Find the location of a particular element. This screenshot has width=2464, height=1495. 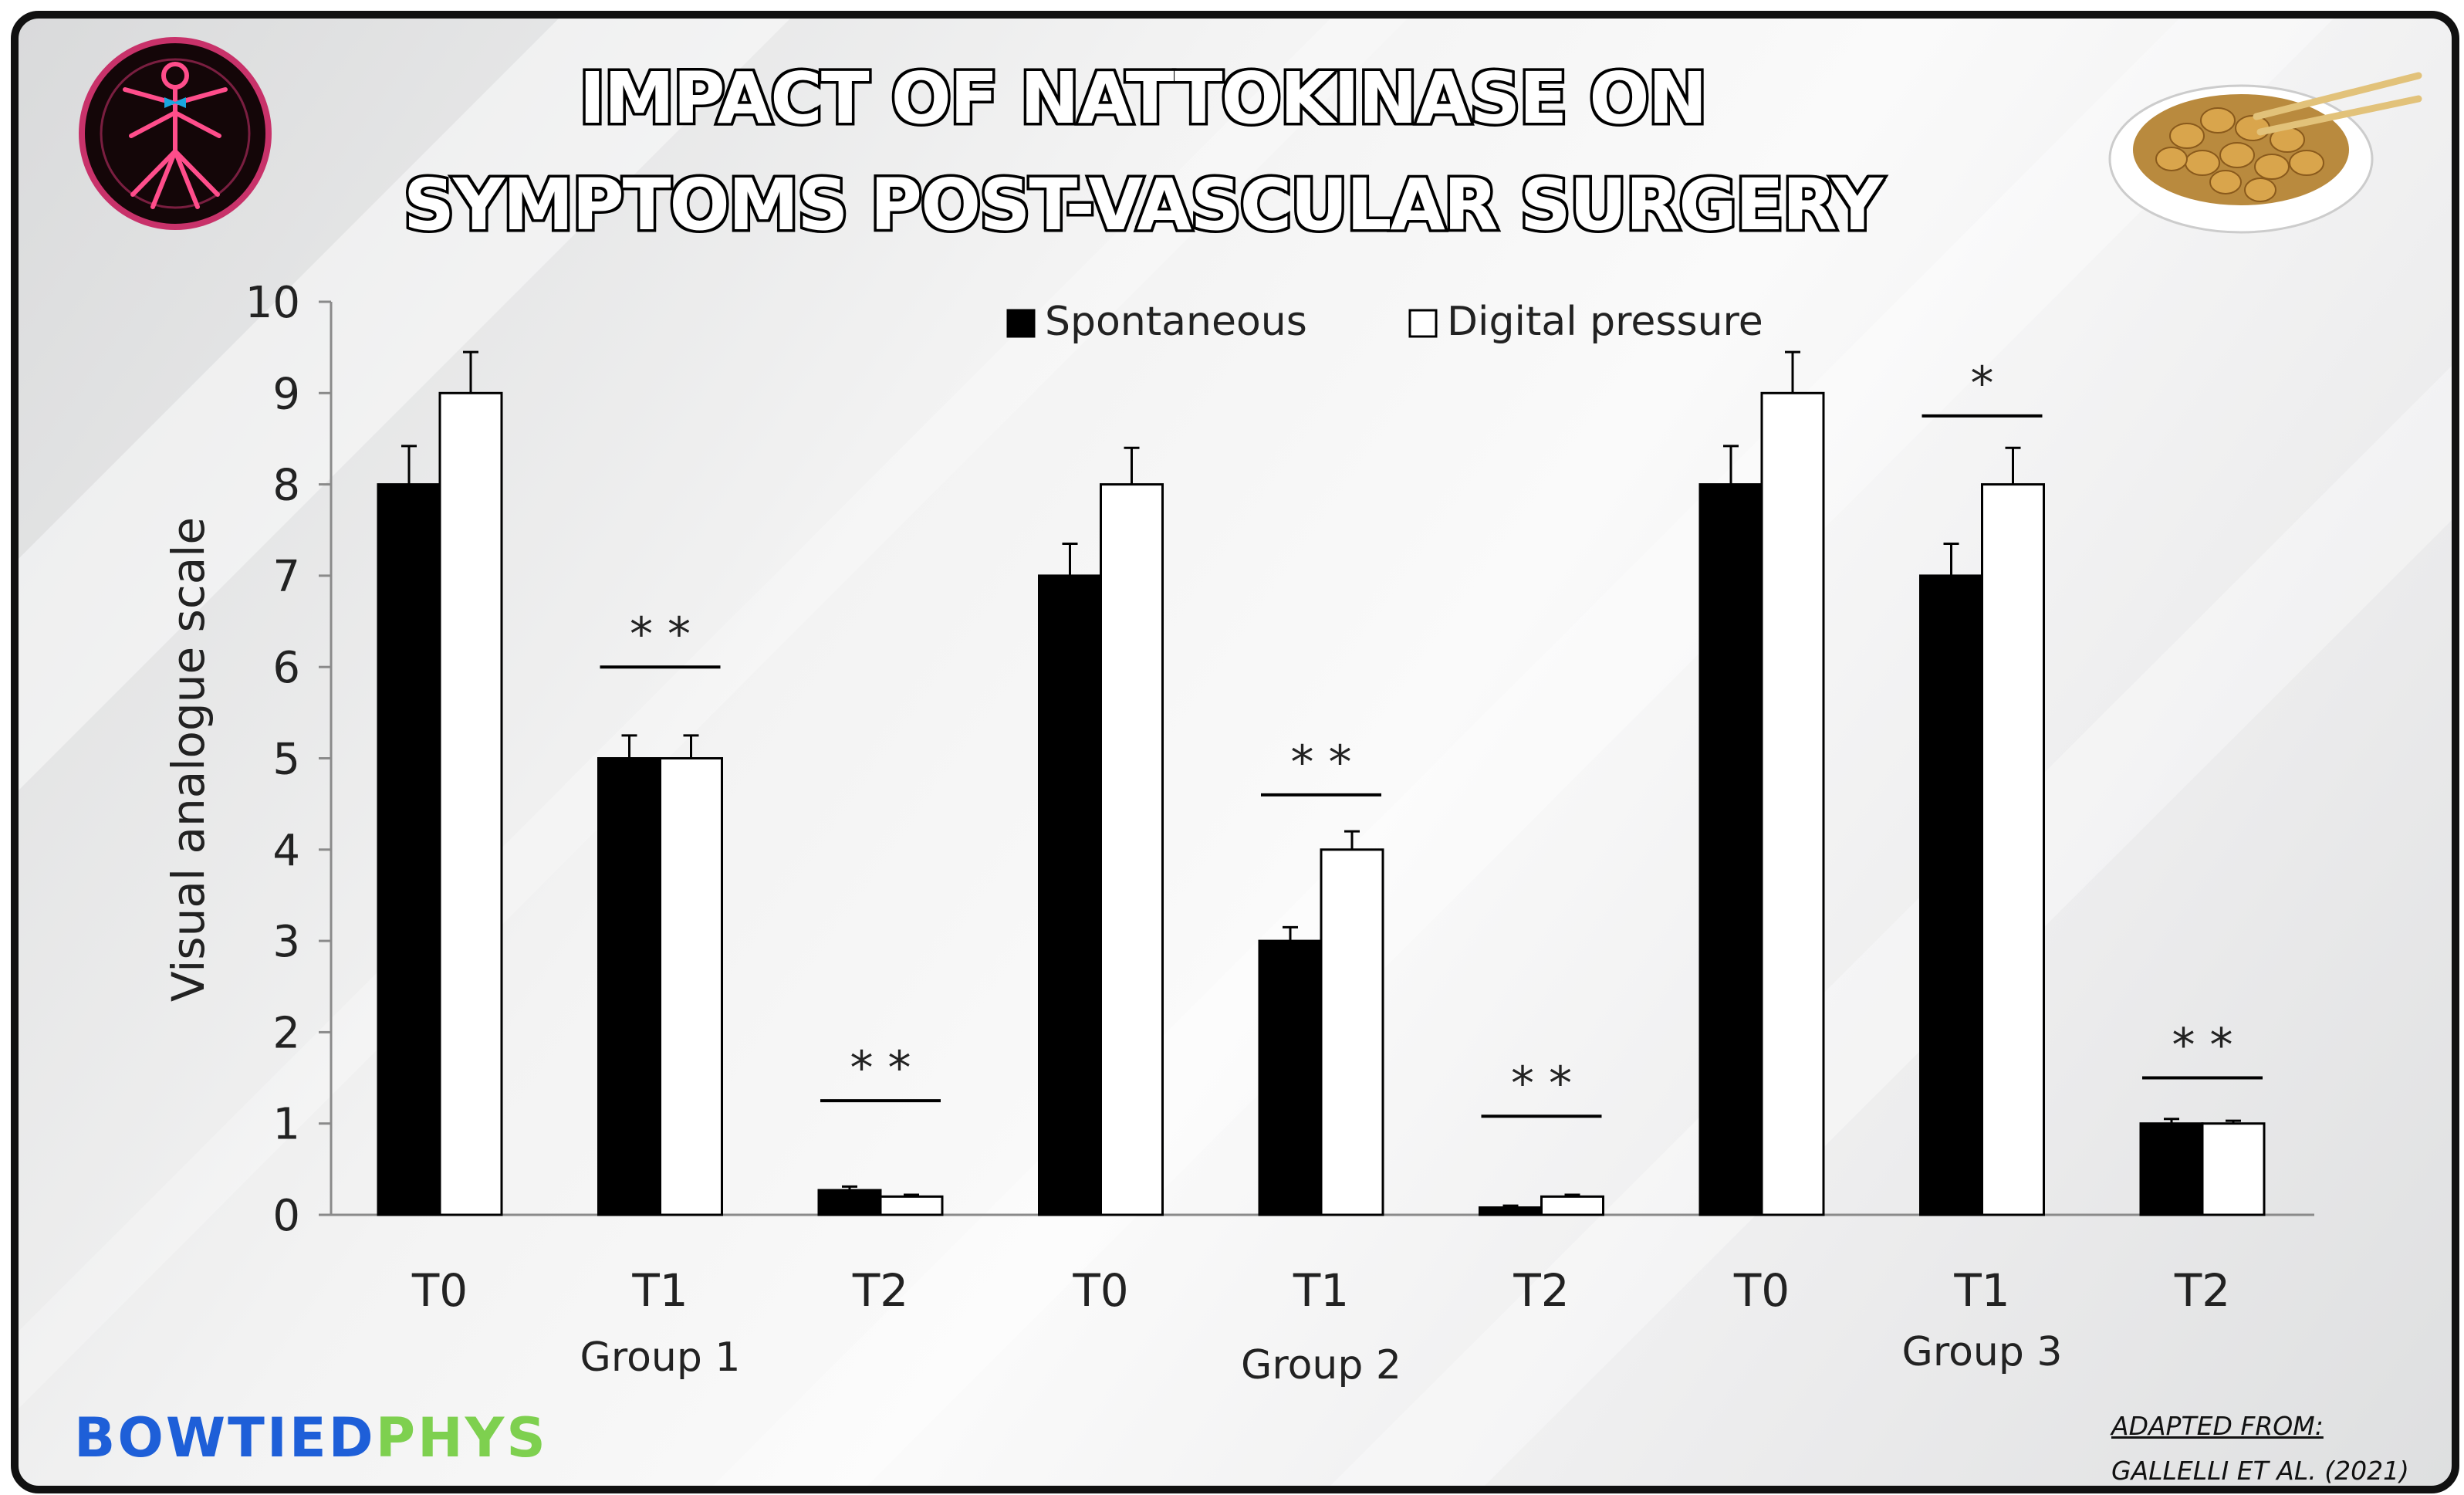

legend: Spontaneous Digital pressure is located at coordinates (1384, 322).